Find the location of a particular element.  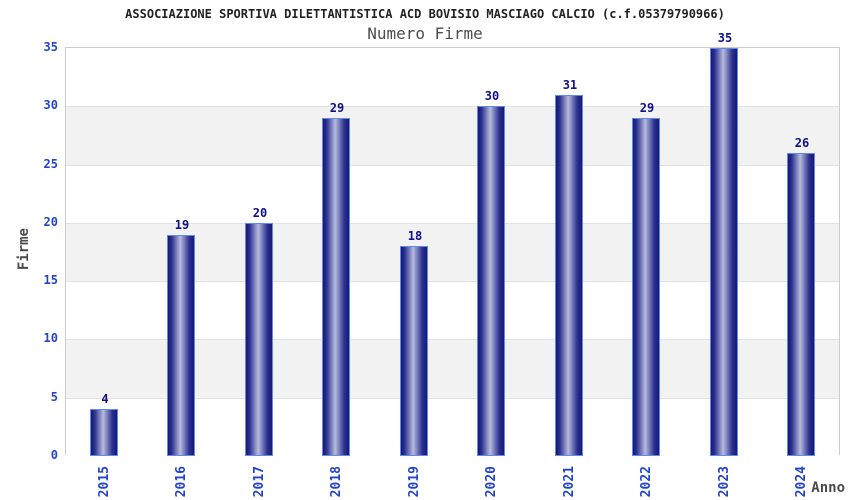

y-tick-label: 10 is located at coordinates (50, 338).